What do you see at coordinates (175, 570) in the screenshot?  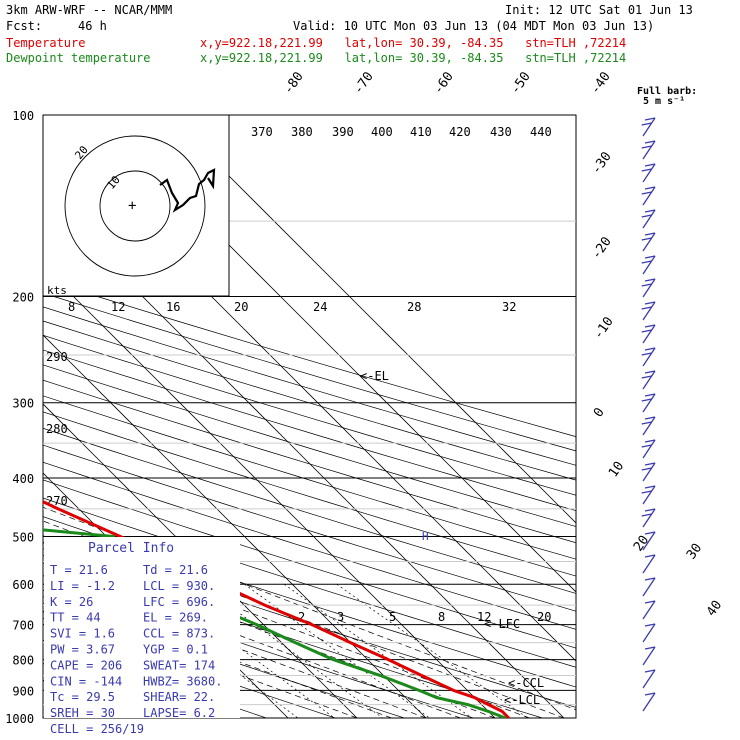 I see `parcel-info-right-value: Td = 21.6` at bounding box center [175, 570].